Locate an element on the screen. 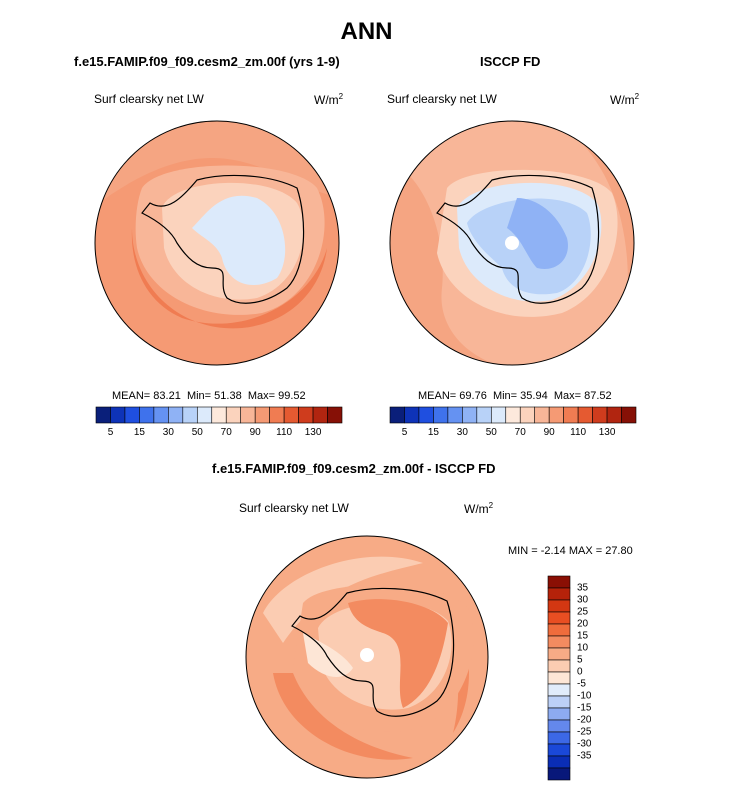  map3-coastline is located at coordinates (373, 652).